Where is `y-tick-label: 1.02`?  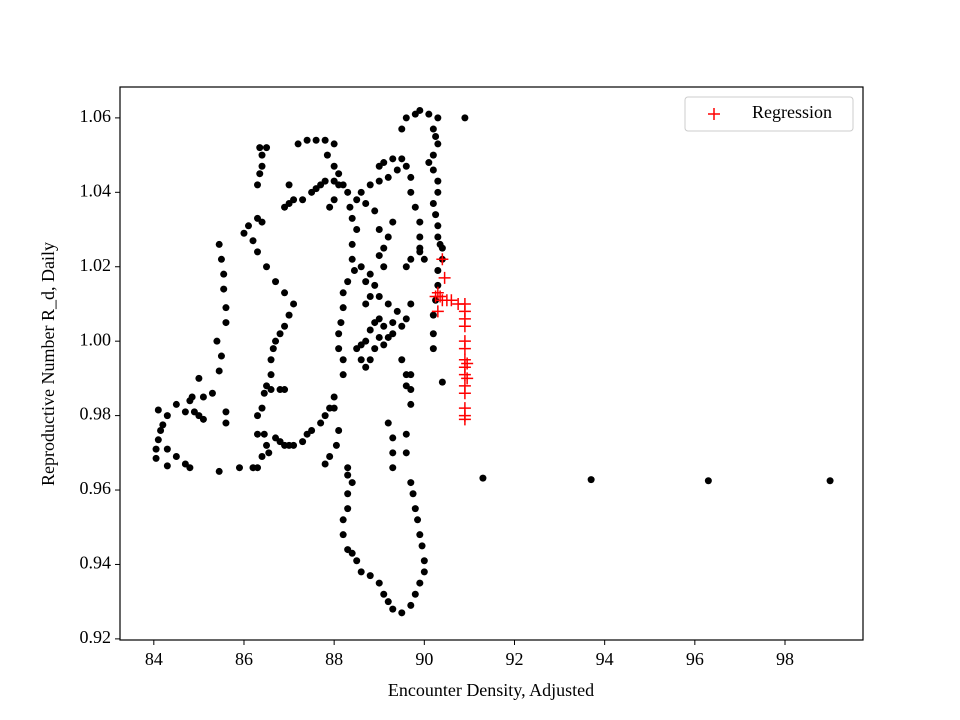
y-tick-label: 1.02 is located at coordinates (96, 265).